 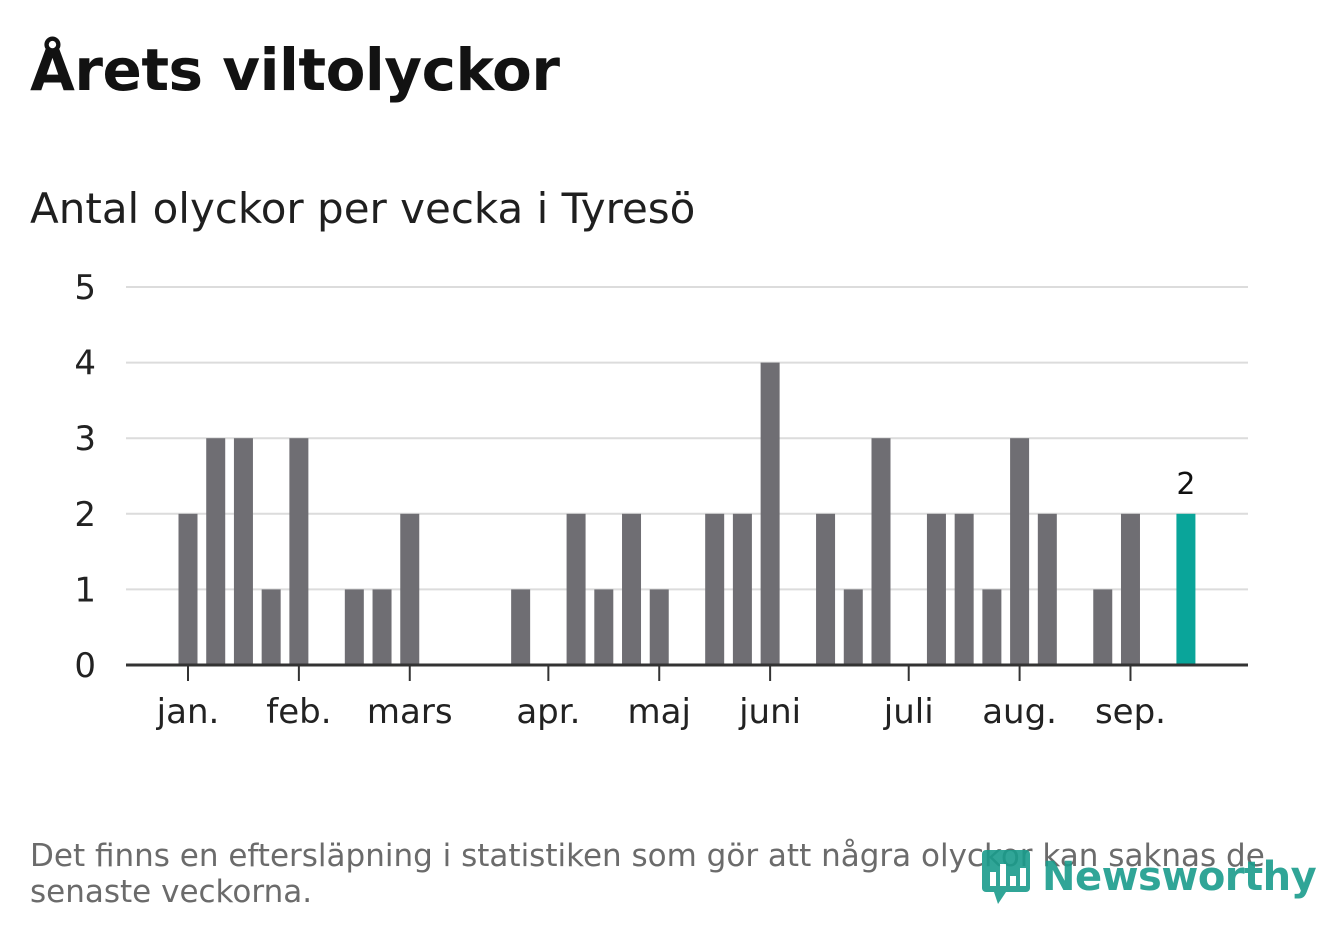 What do you see at coordinates (85, 288) in the screenshot?
I see `y-tick-label: 5` at bounding box center [85, 288].